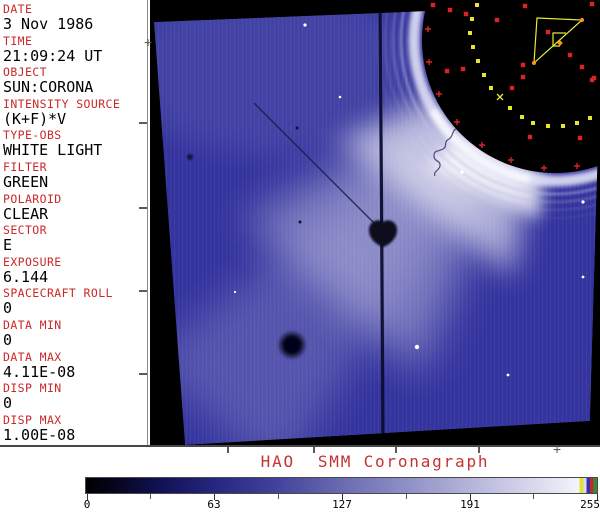  Describe the element at coordinates (53, 150) in the screenshot. I see `metadata-value: WHITE LIGHT` at that location.